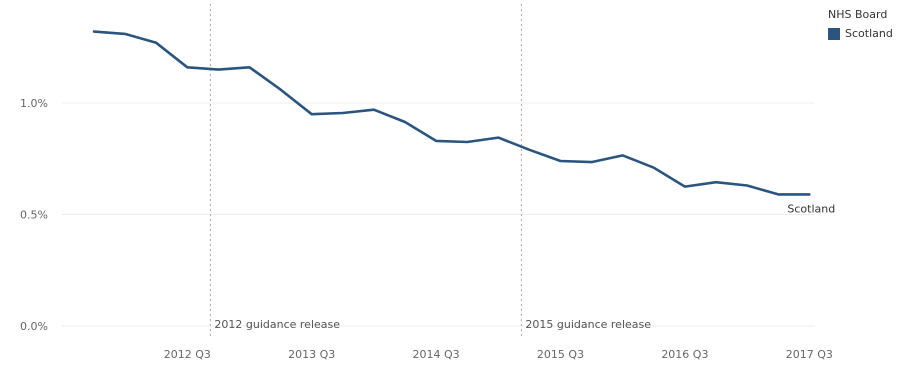  I want to click on legend: NHS Board Scotland, so click(860, 24).